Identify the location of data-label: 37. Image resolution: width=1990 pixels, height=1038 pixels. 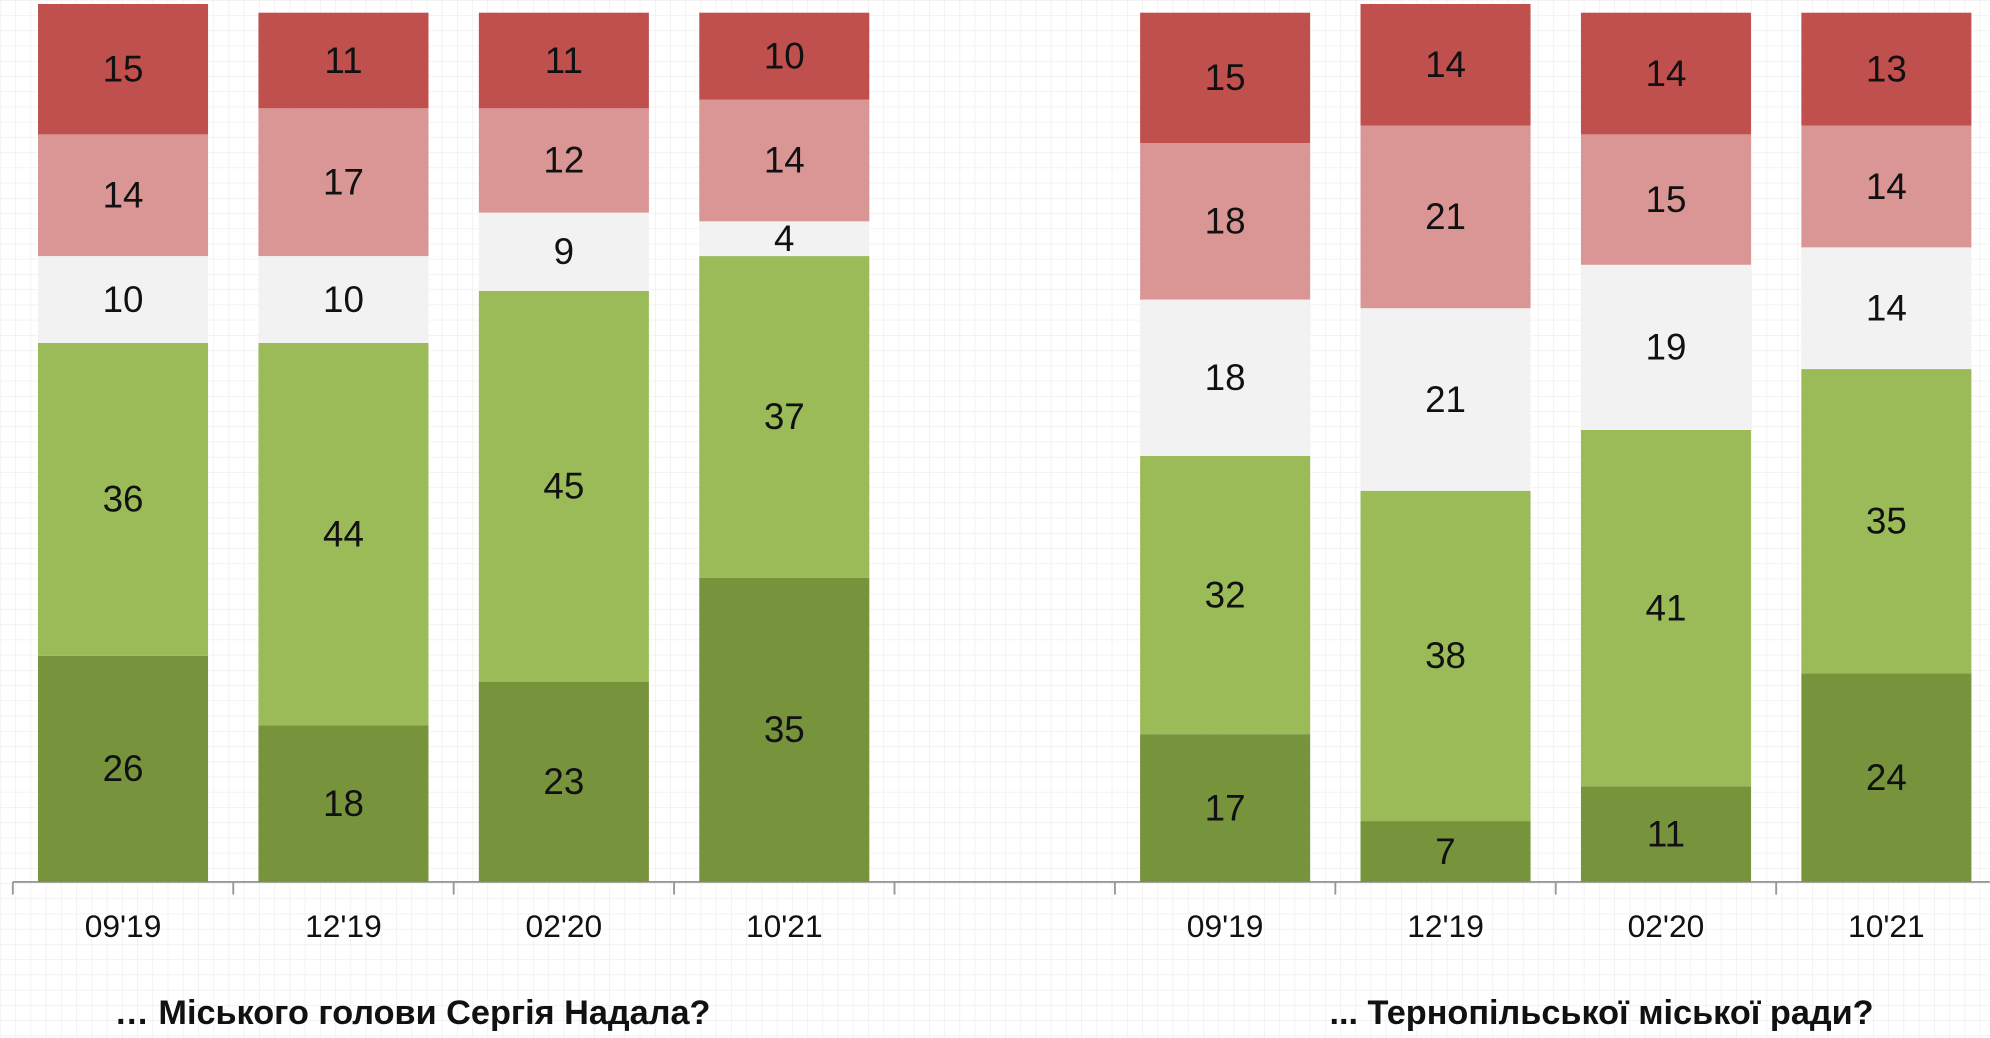
(784, 416).